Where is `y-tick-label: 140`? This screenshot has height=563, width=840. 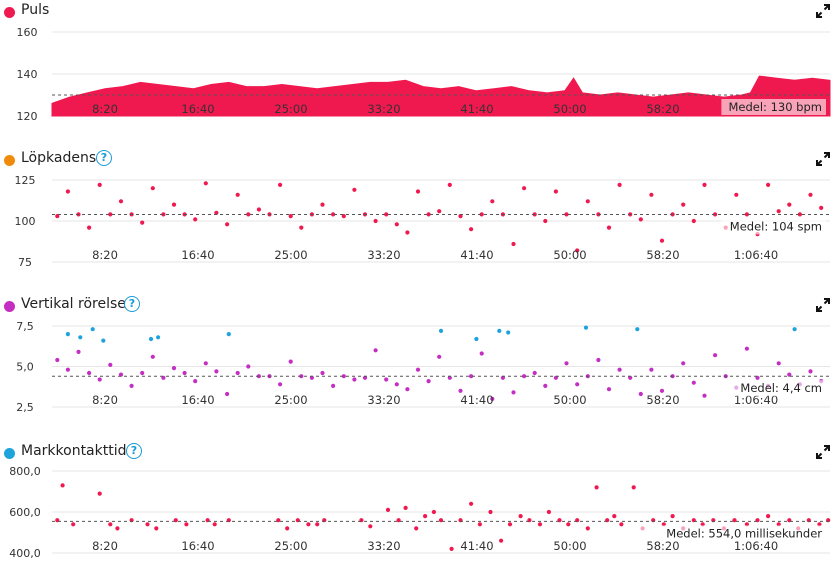 y-tick-label: 140 is located at coordinates (27, 74).